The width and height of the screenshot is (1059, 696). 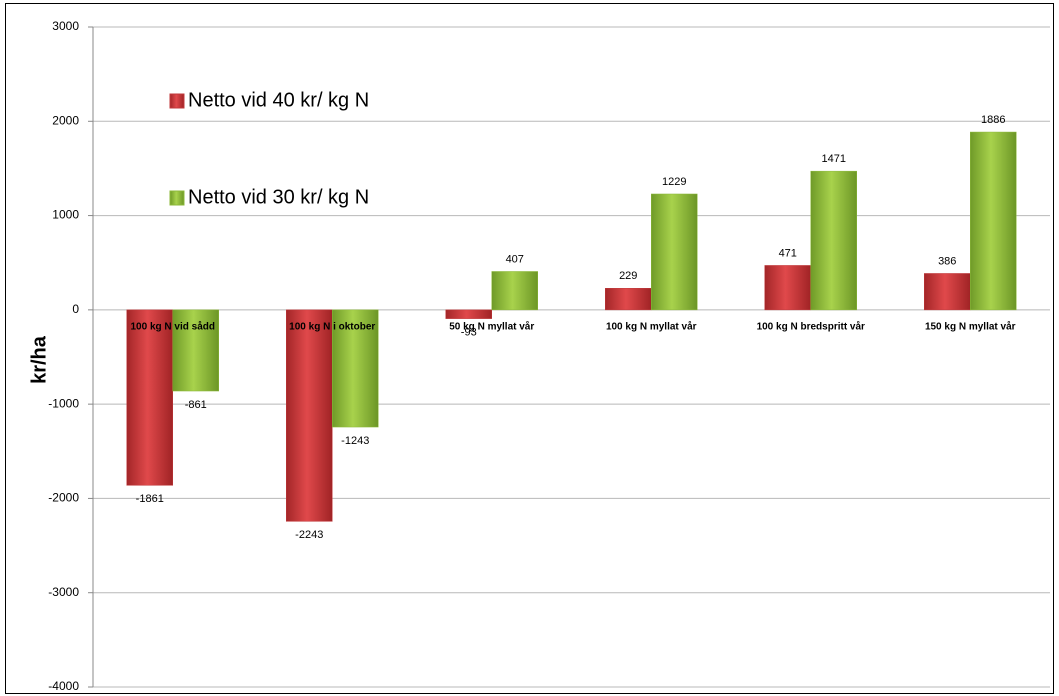 What do you see at coordinates (355, 441) in the screenshot?
I see `value-label: -1243` at bounding box center [355, 441].